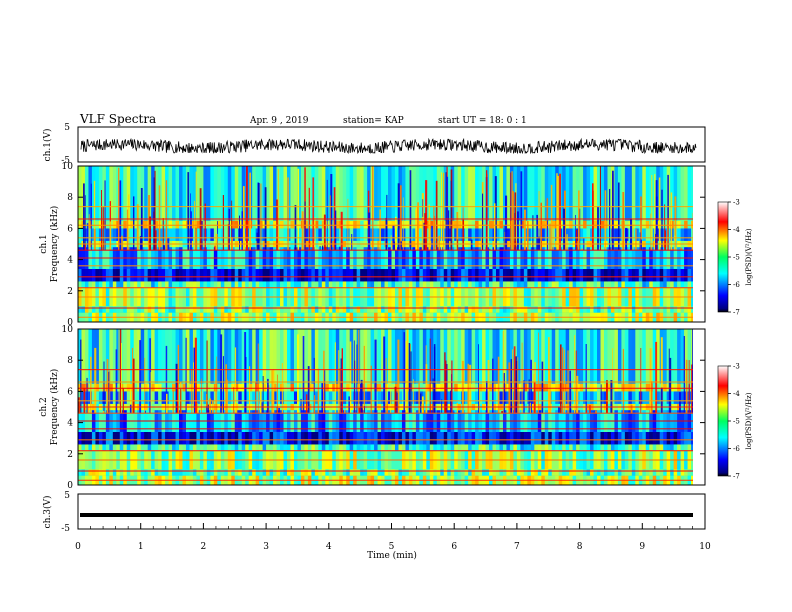 The image size is (792, 612). Describe the element at coordinates (67, 496) in the screenshot. I see `ch3-ytick-top: 5` at that location.